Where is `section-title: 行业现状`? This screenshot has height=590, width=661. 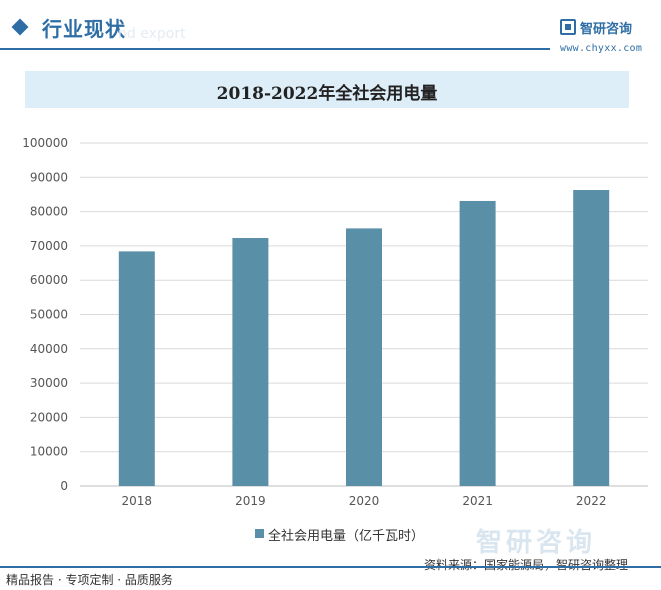
section-title: 行业现状 is located at coordinates (84, 29).